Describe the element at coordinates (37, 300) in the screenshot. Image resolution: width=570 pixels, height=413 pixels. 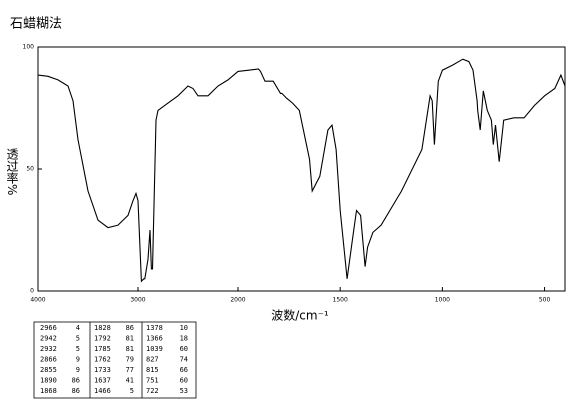
I see `x-tick-label: 4000` at that location.